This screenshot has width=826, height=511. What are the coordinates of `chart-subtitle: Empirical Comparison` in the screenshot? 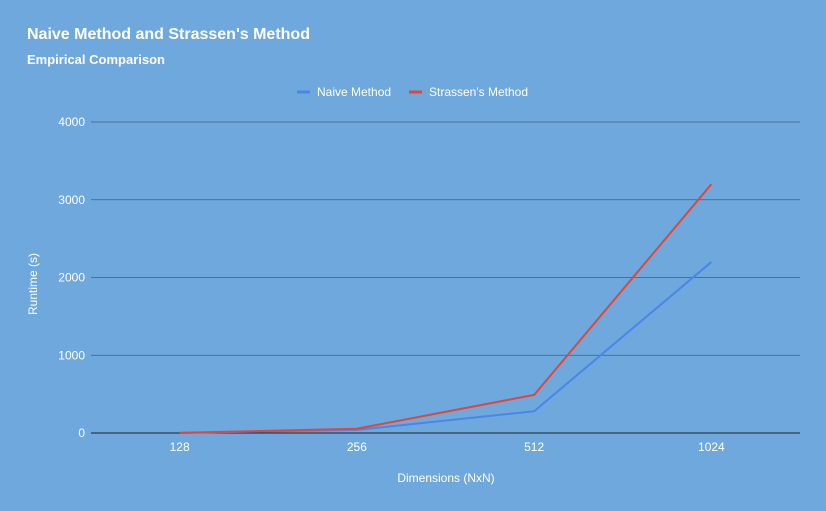 It's located at (96, 59).